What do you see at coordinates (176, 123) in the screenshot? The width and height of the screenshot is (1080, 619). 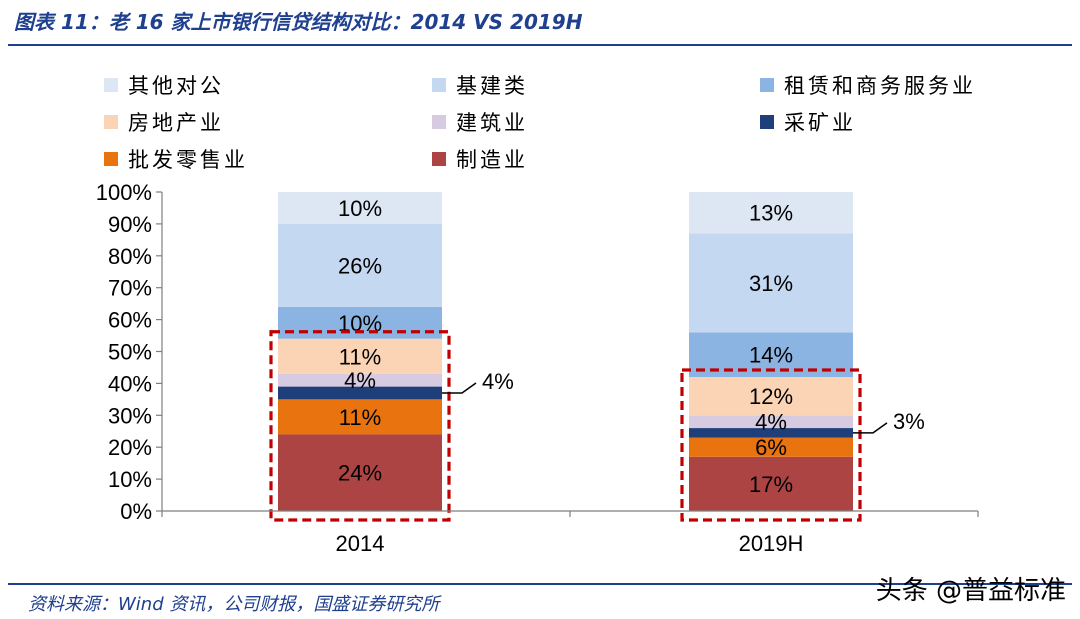 I see `legend-label-4: 房地产业` at bounding box center [176, 123].